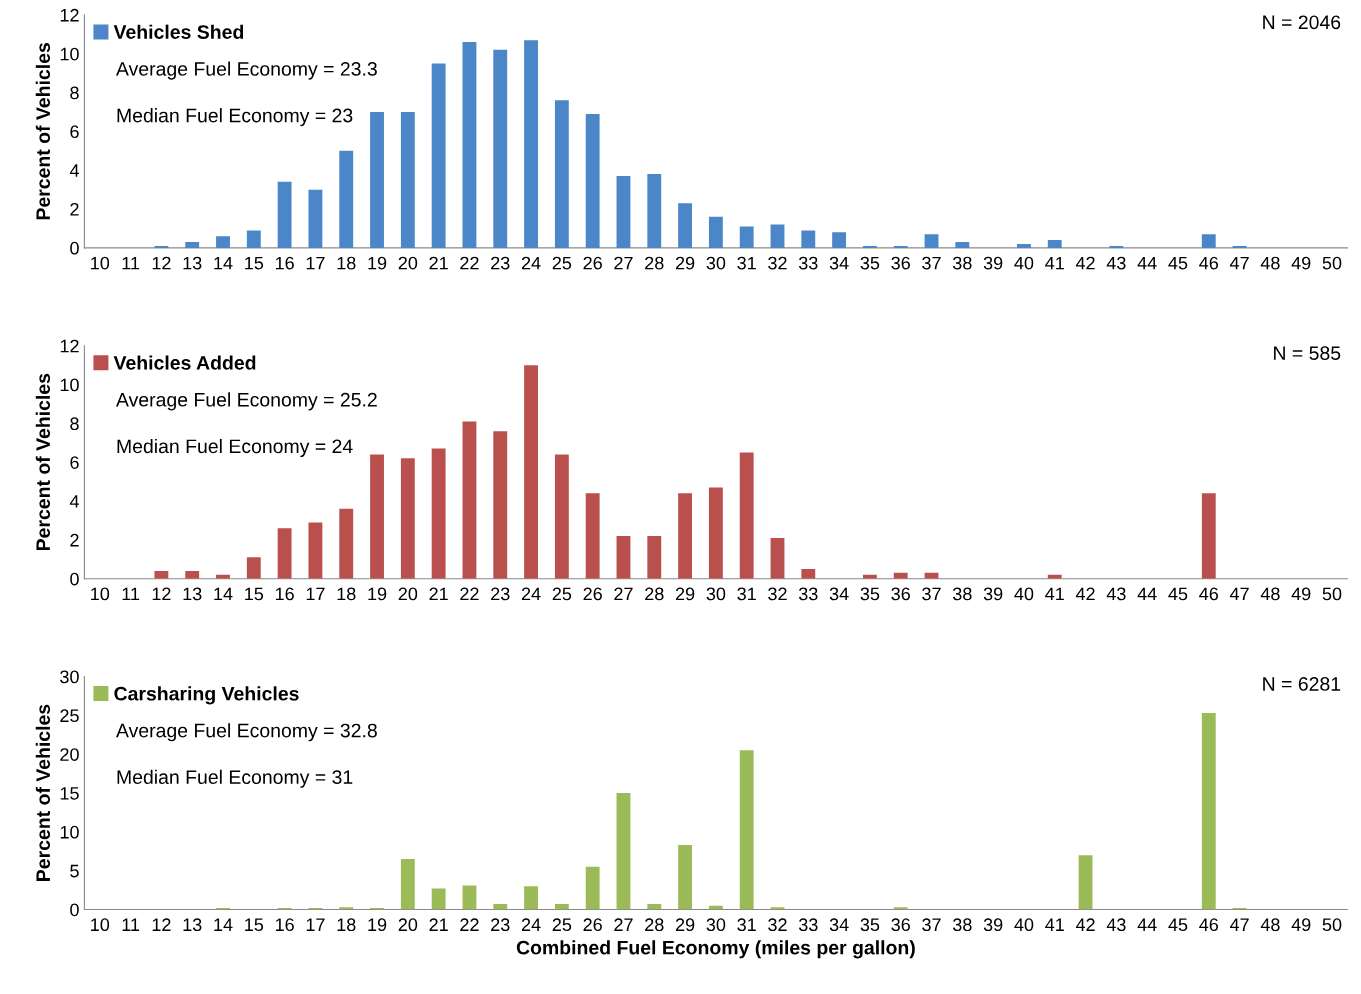 Image resolution: width=1361 pixels, height=994 pixels. I want to click on y-tick-label: 4, so click(74, 170).